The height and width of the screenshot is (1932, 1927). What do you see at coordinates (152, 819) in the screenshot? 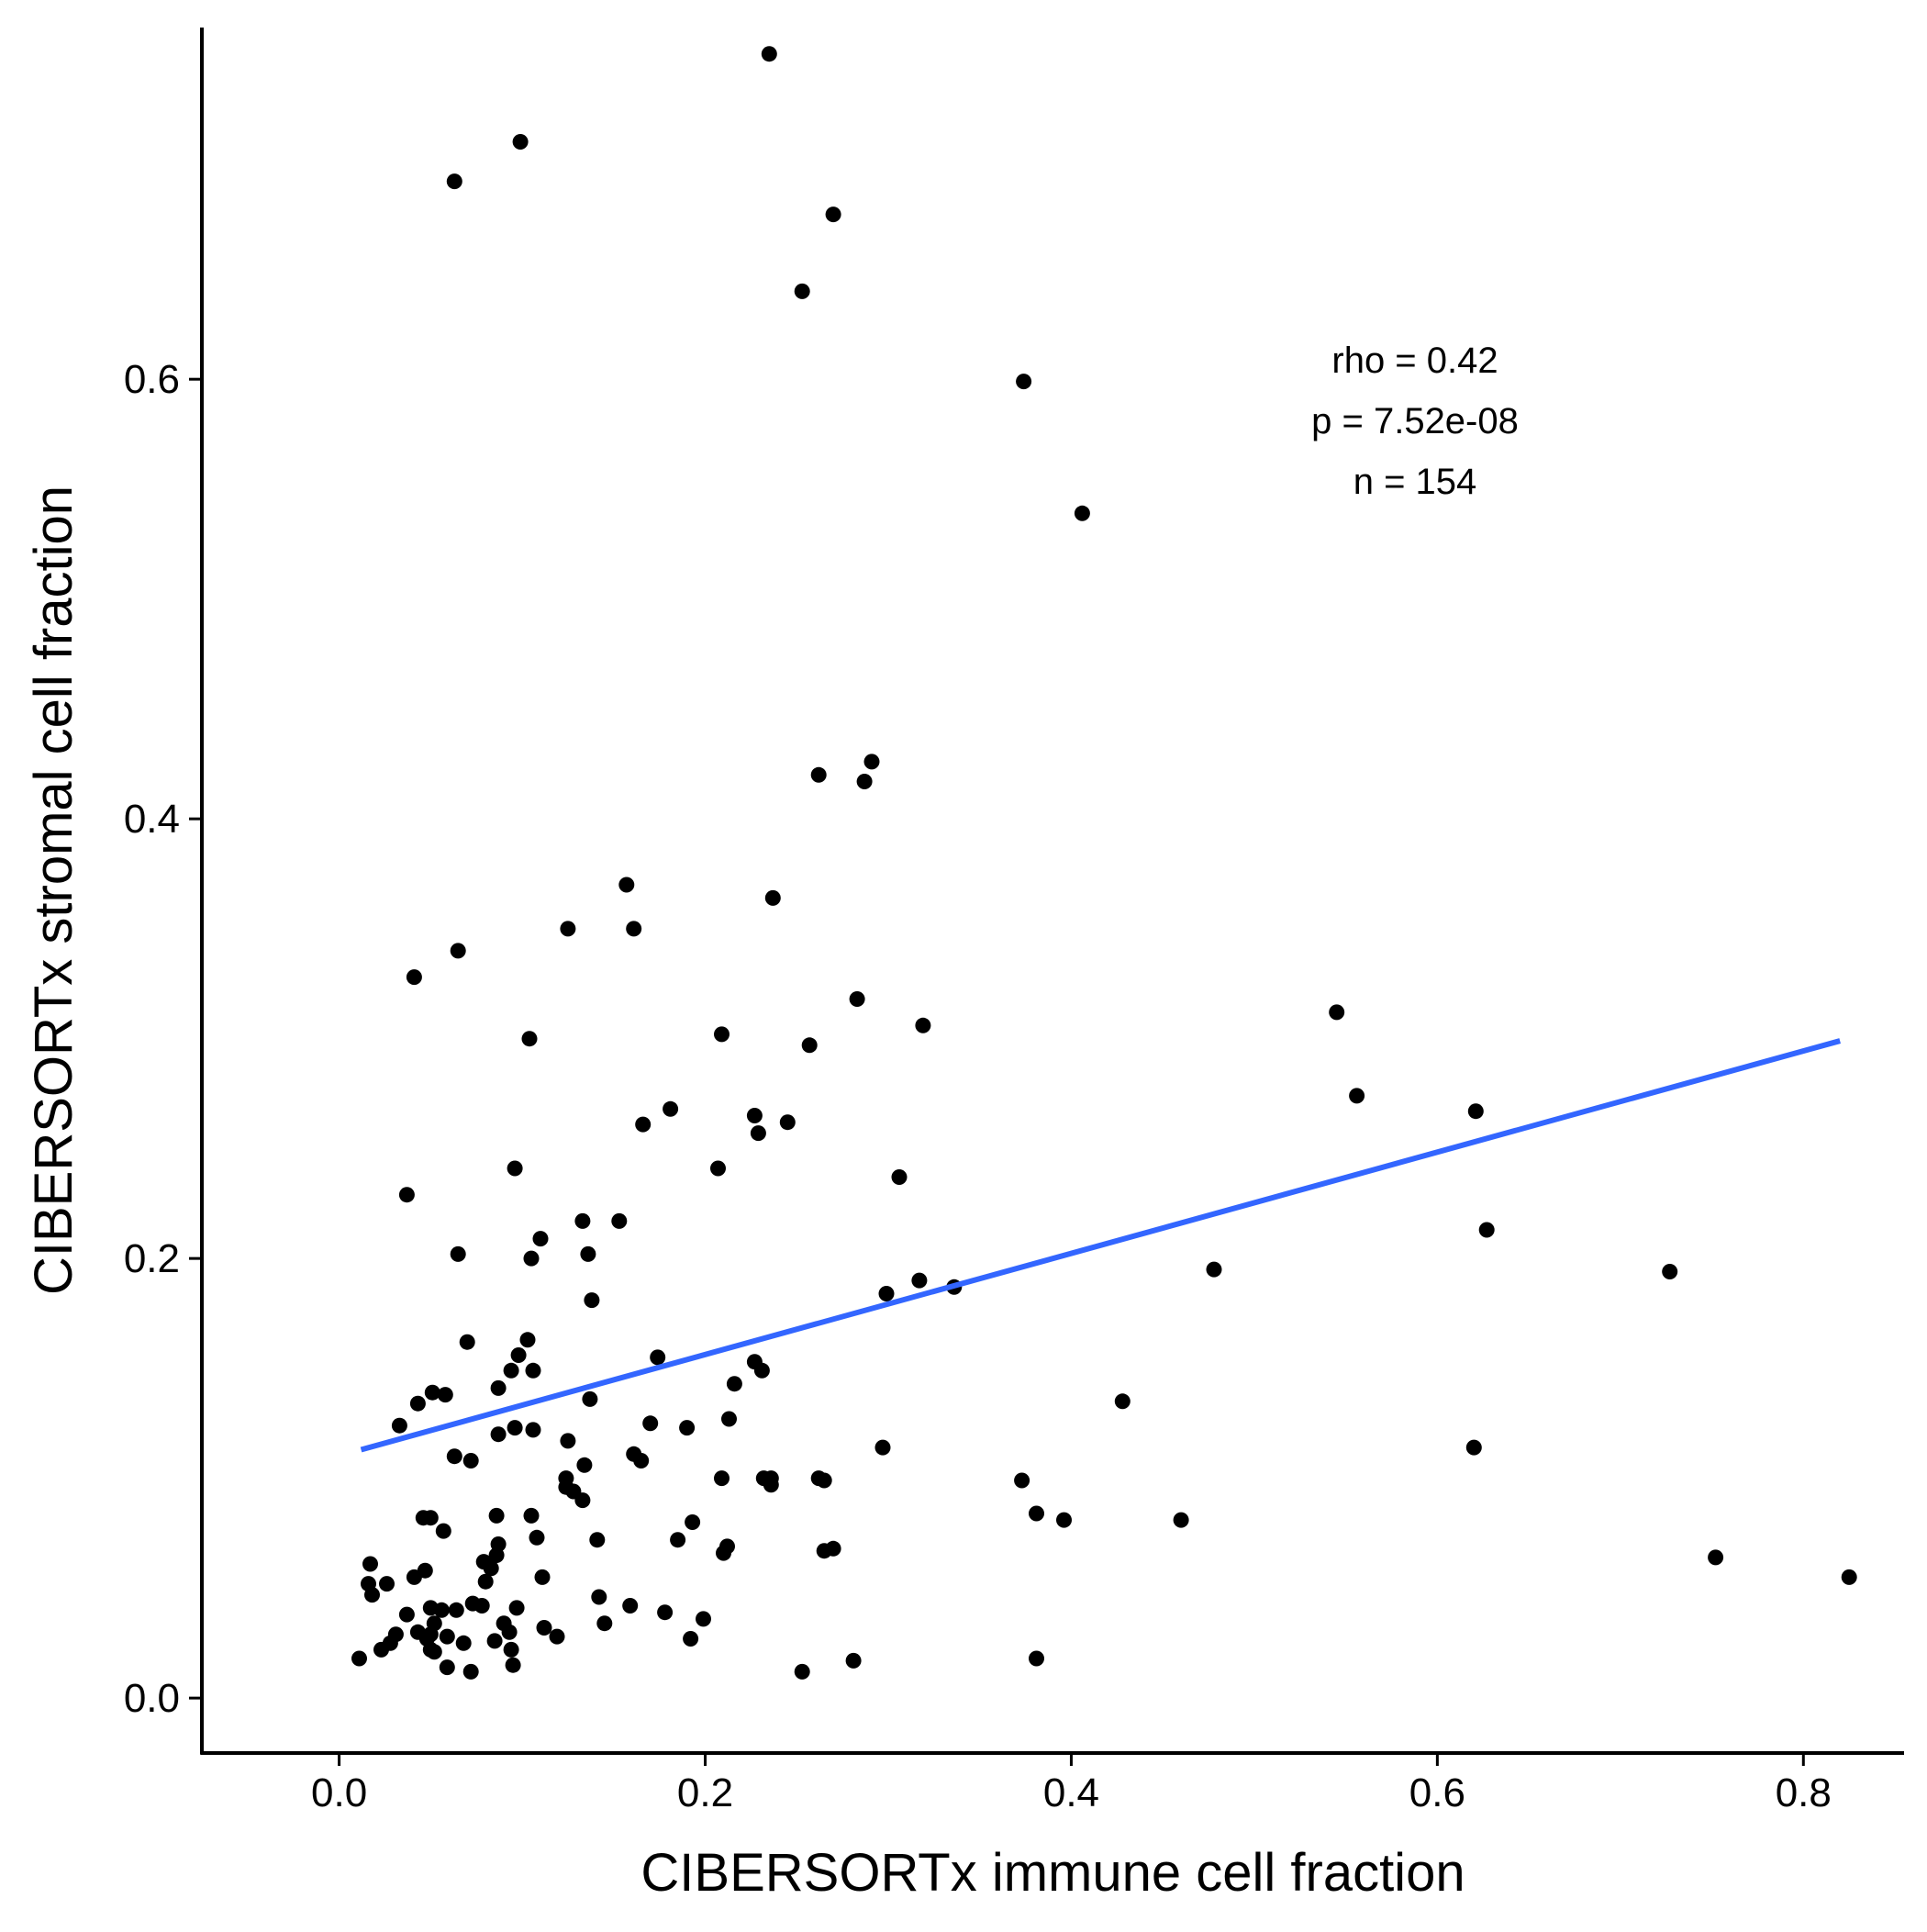
I see `y-tick-label: 0.4` at bounding box center [152, 819].